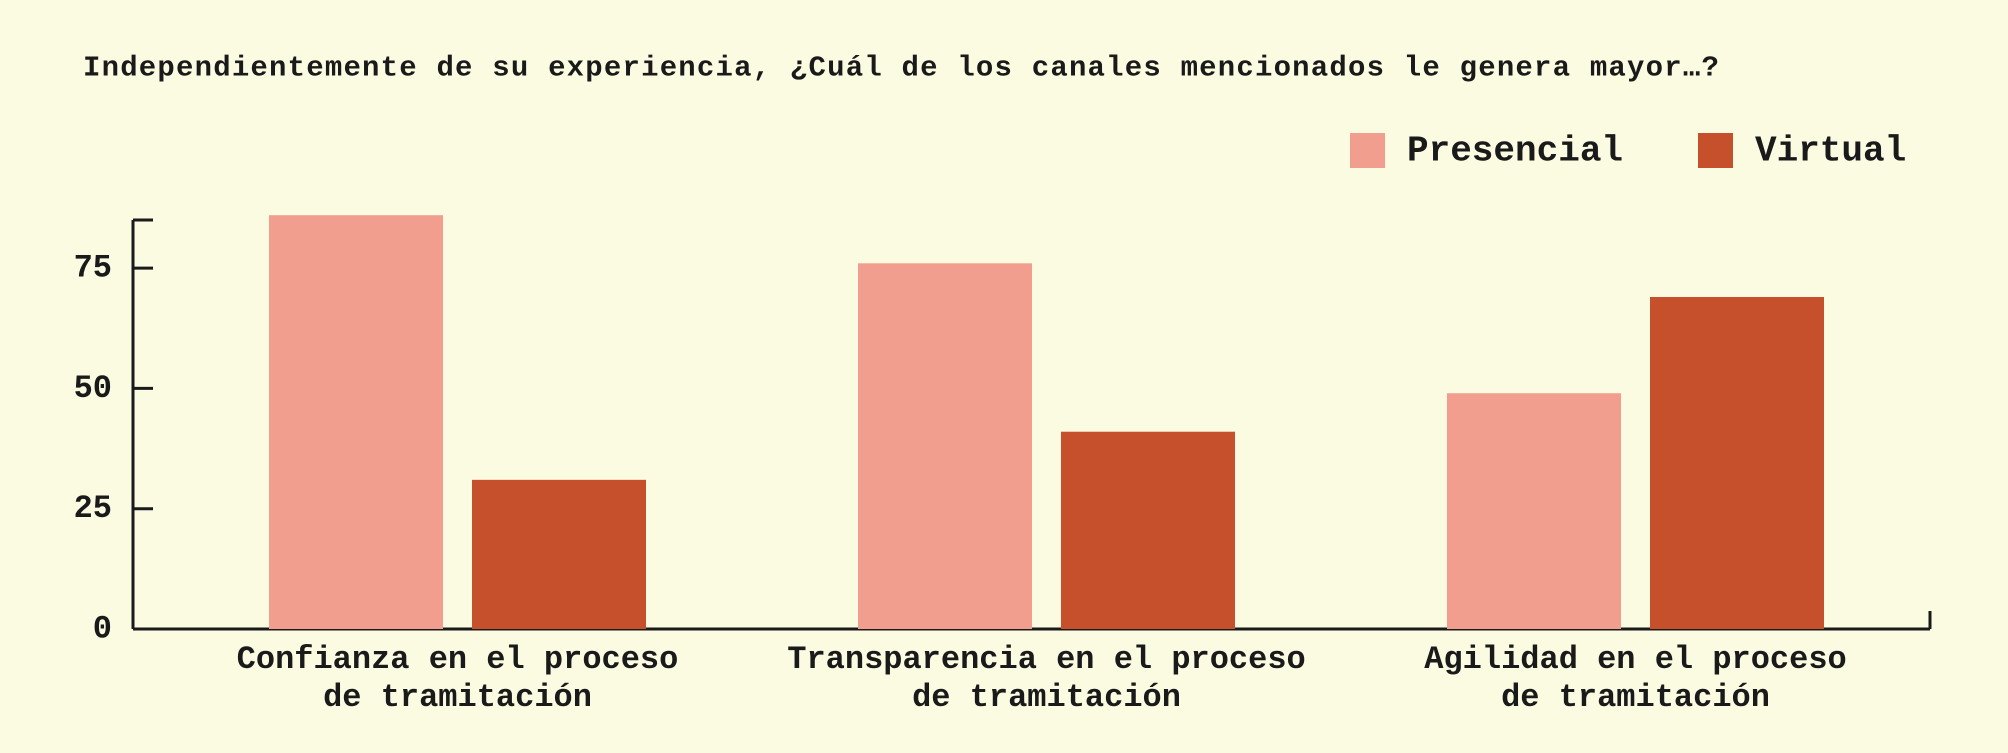 The width and height of the screenshot is (2008, 753). Describe the element at coordinates (102, 628) in the screenshot. I see `y-tick-label: 0` at that location.